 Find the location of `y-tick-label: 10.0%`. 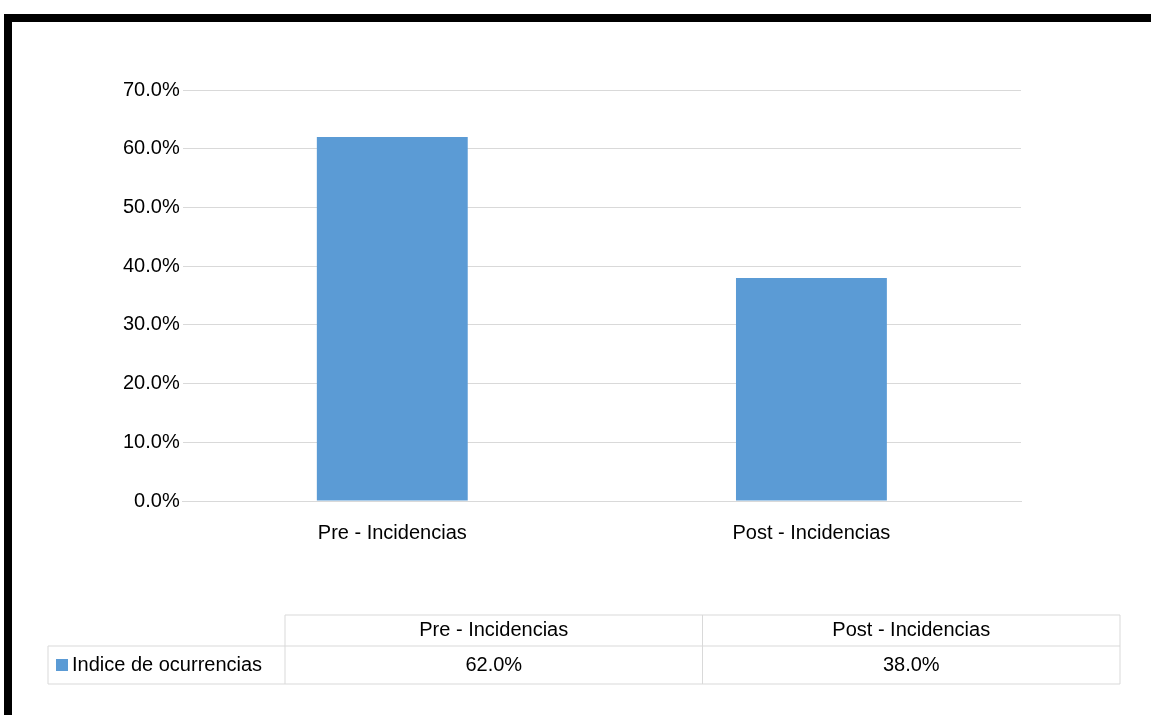

y-tick-label: 10.0% is located at coordinates (151, 440).